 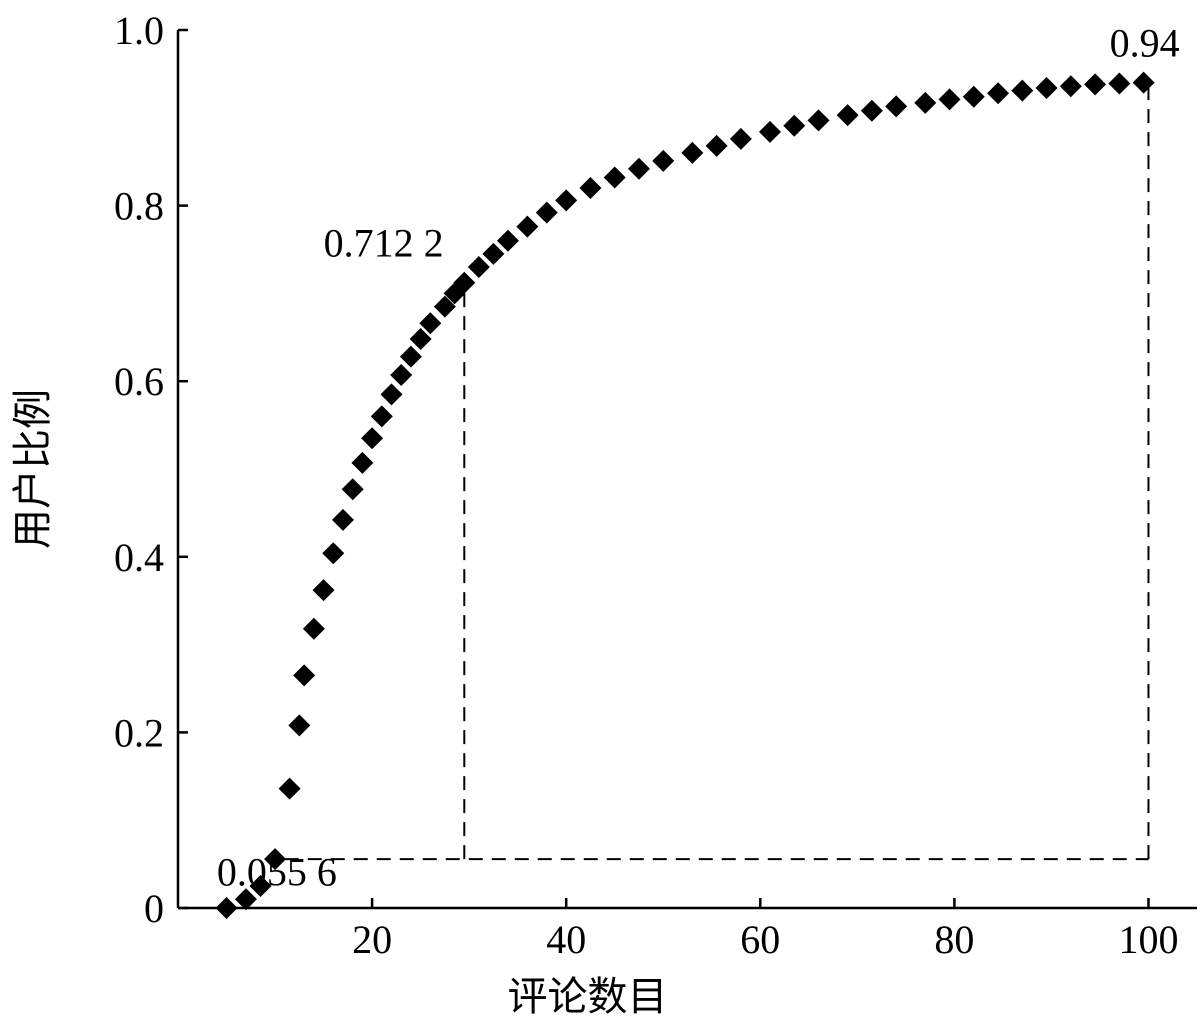 What do you see at coordinates (588, 996) in the screenshot?
I see `x-axis-title: 评论数目` at bounding box center [588, 996].